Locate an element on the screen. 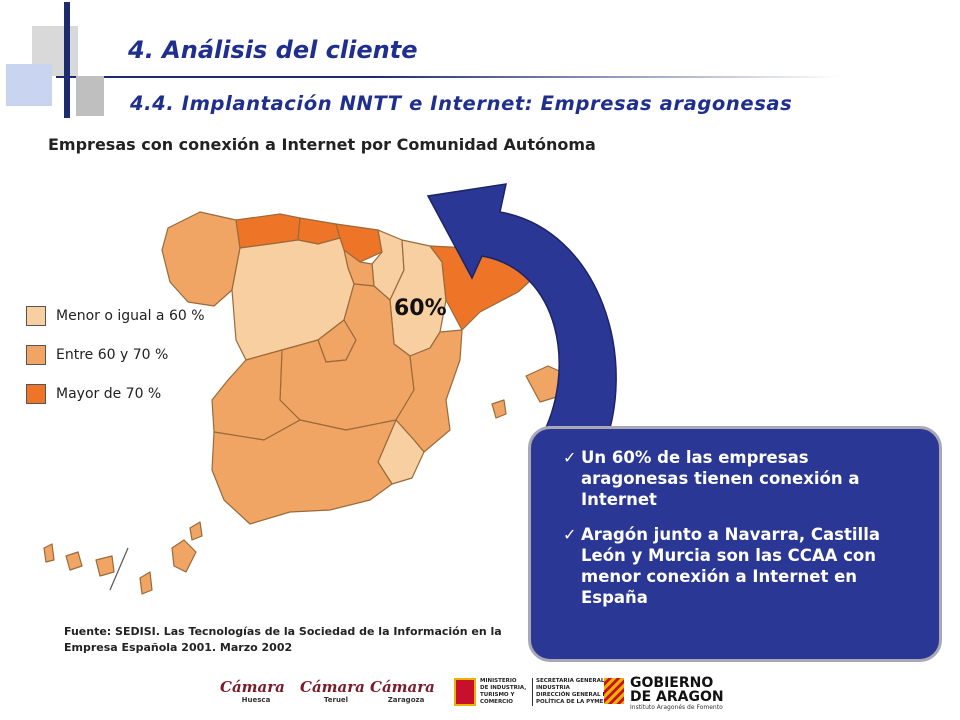 The width and height of the screenshot is (960, 720). camara-huesca-logo: Cámara Huesca is located at coordinates (252, 691).